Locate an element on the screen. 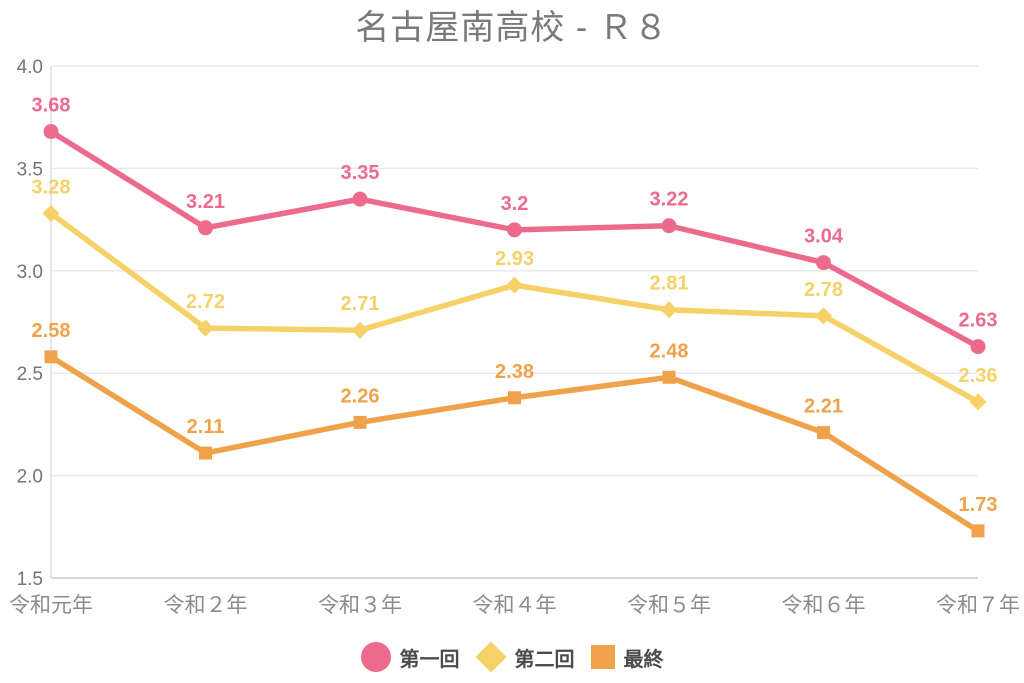 The image size is (1024, 683). data-value-label: 3.28 is located at coordinates (51, 187).